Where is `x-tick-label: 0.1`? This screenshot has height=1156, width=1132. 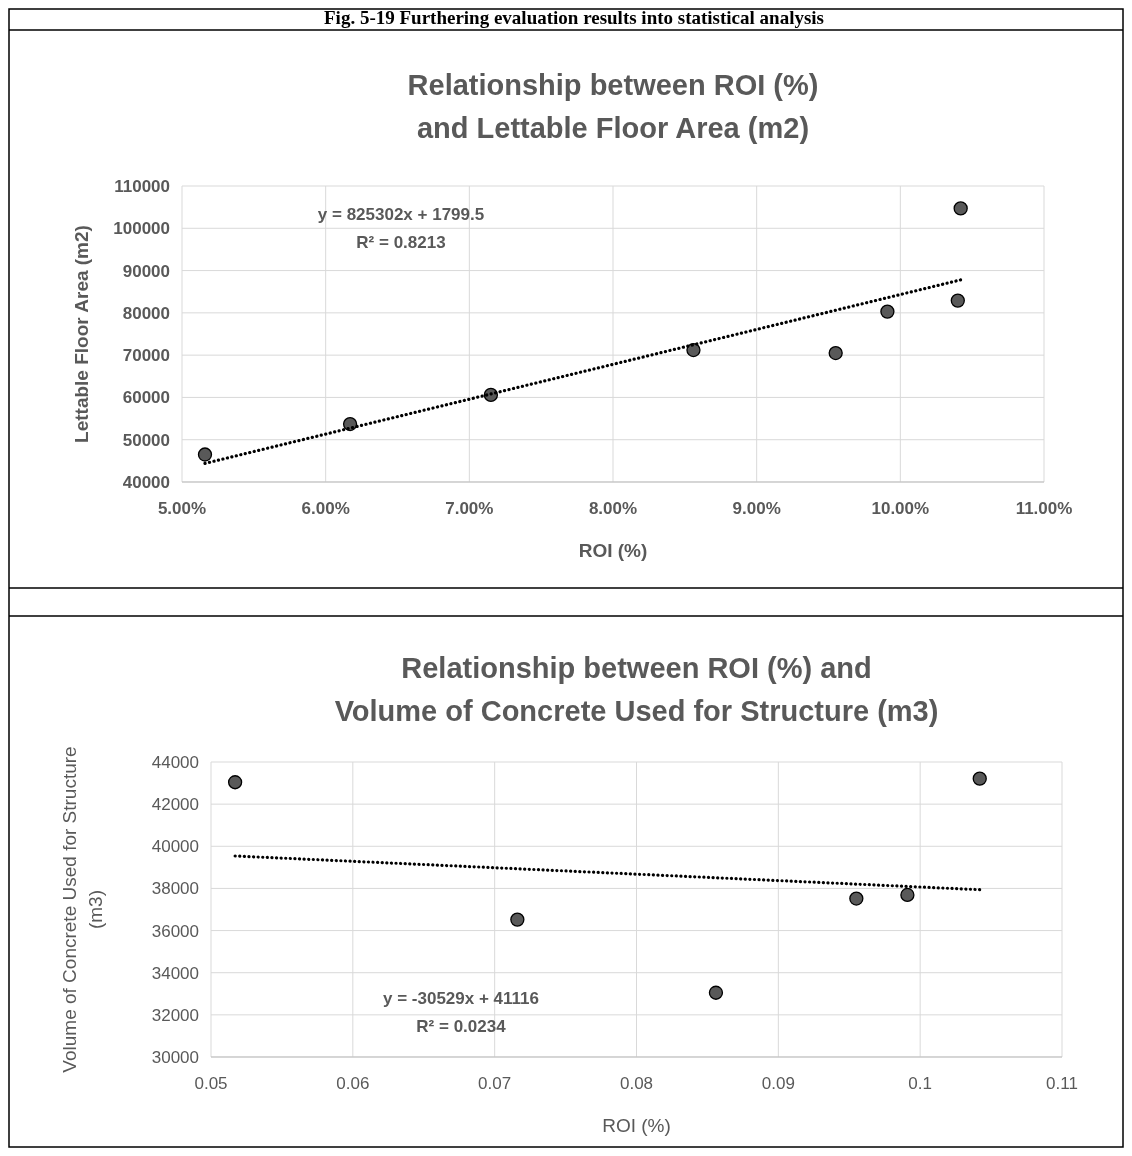
x-tick-label: 0.1 is located at coordinates (920, 1083).